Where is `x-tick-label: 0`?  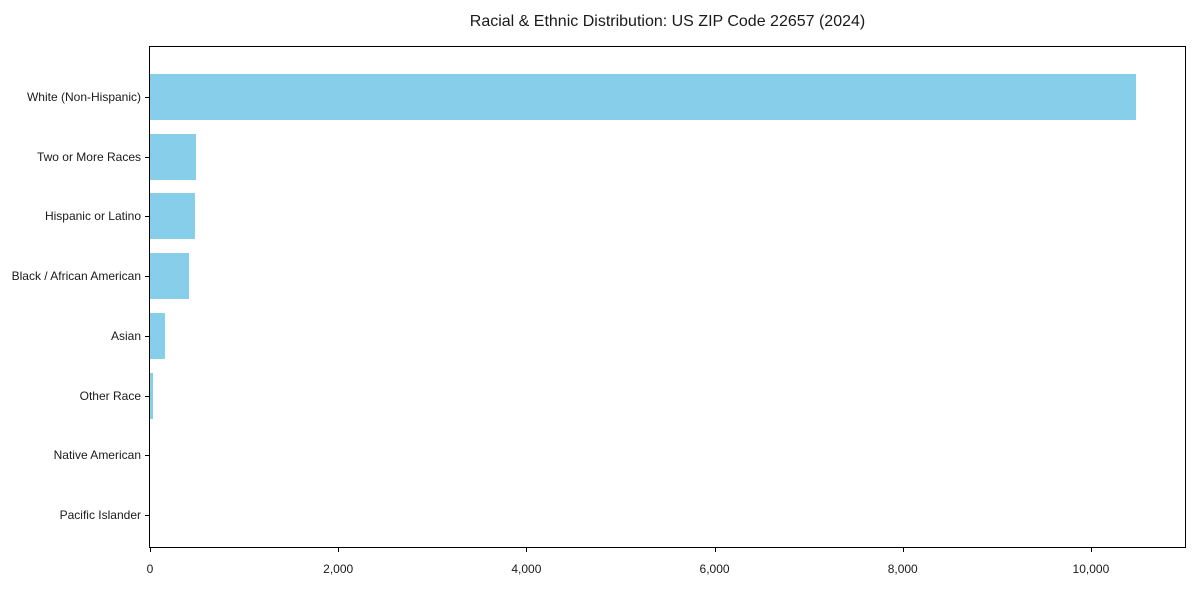 x-tick-label: 0 is located at coordinates (150, 569).